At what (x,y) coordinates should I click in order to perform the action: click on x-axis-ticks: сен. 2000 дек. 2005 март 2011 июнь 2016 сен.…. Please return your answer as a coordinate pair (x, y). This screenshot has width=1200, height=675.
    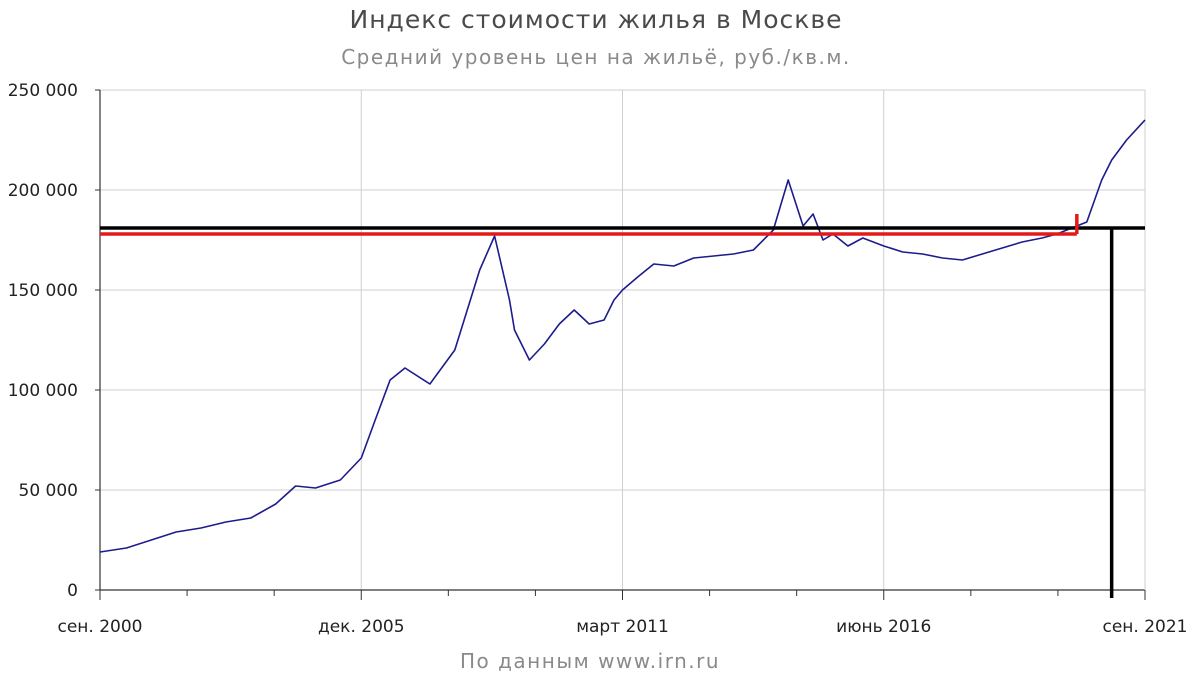
    Looking at the image, I should click on (623, 613).